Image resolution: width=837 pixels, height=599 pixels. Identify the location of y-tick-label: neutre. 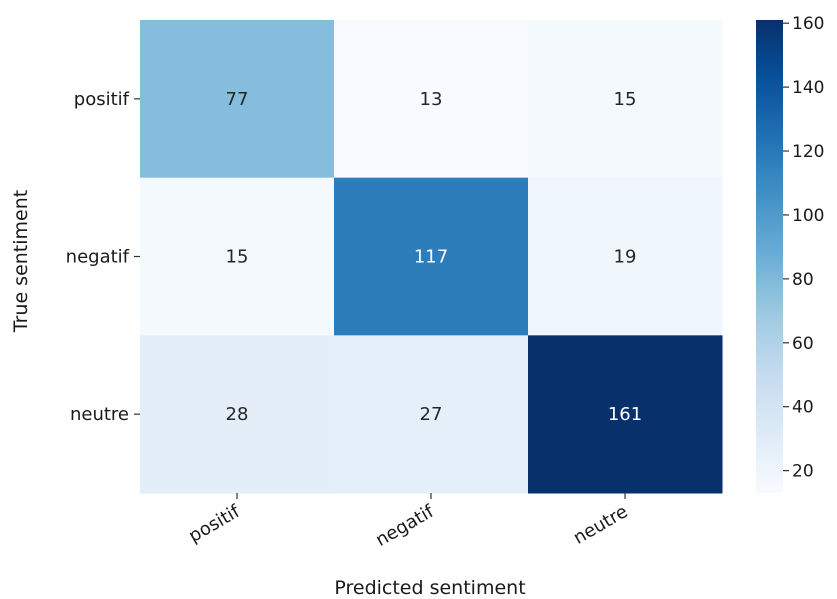
(99, 414).